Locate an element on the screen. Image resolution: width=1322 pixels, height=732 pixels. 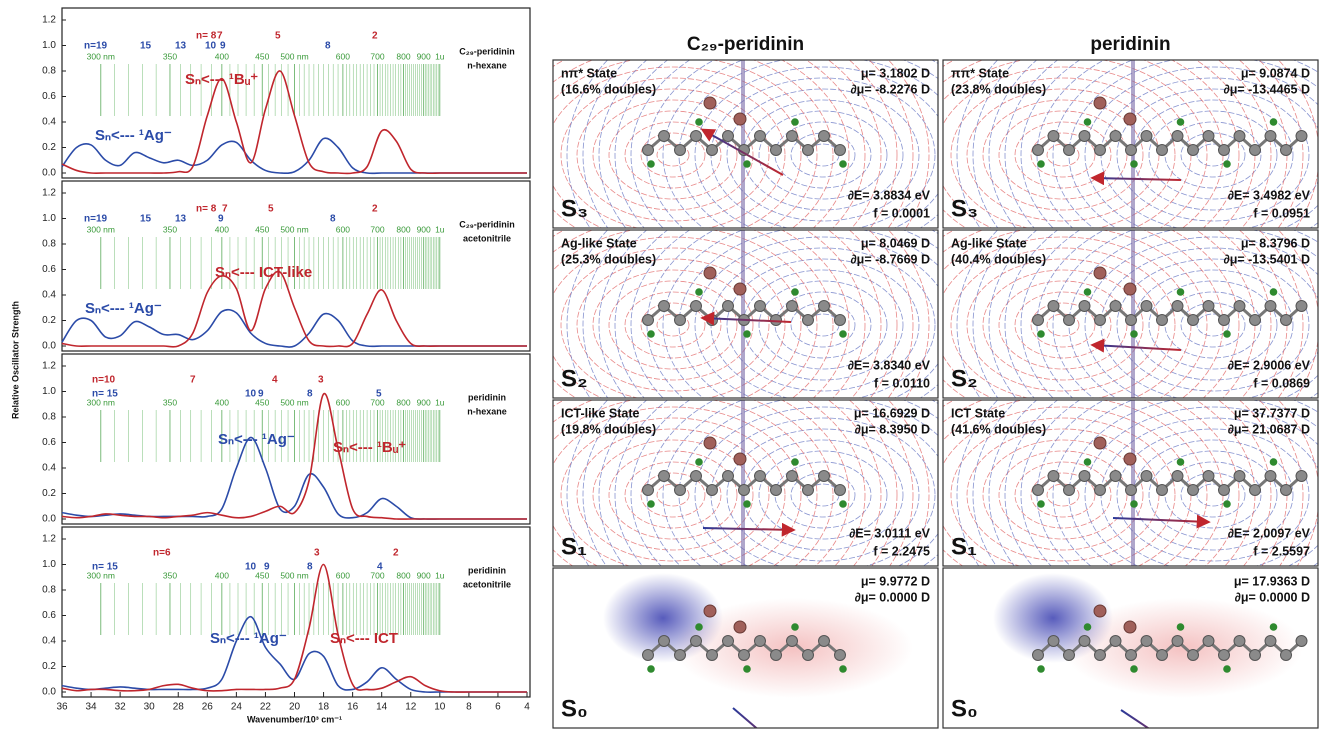
y-tick-label: 0.6 is located at coordinates (49, 442).